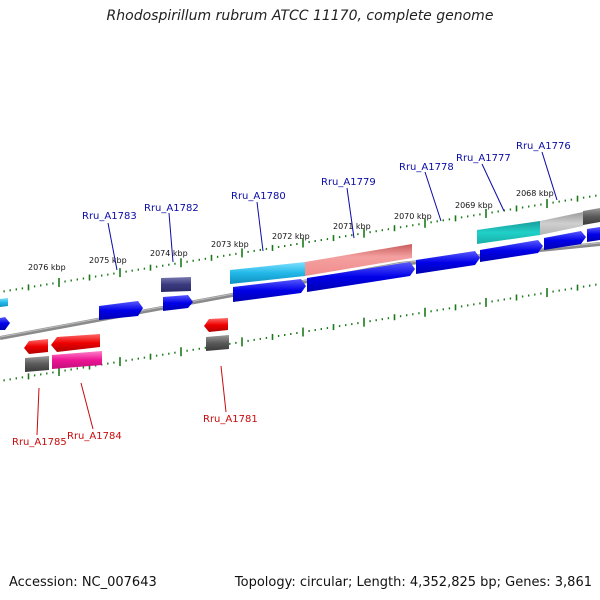 Image resolution: width=600 pixels, height=600 pixels. Describe the element at coordinates (352, 226) in the screenshot. I see `kbp-label: 2071 kbp` at that location.